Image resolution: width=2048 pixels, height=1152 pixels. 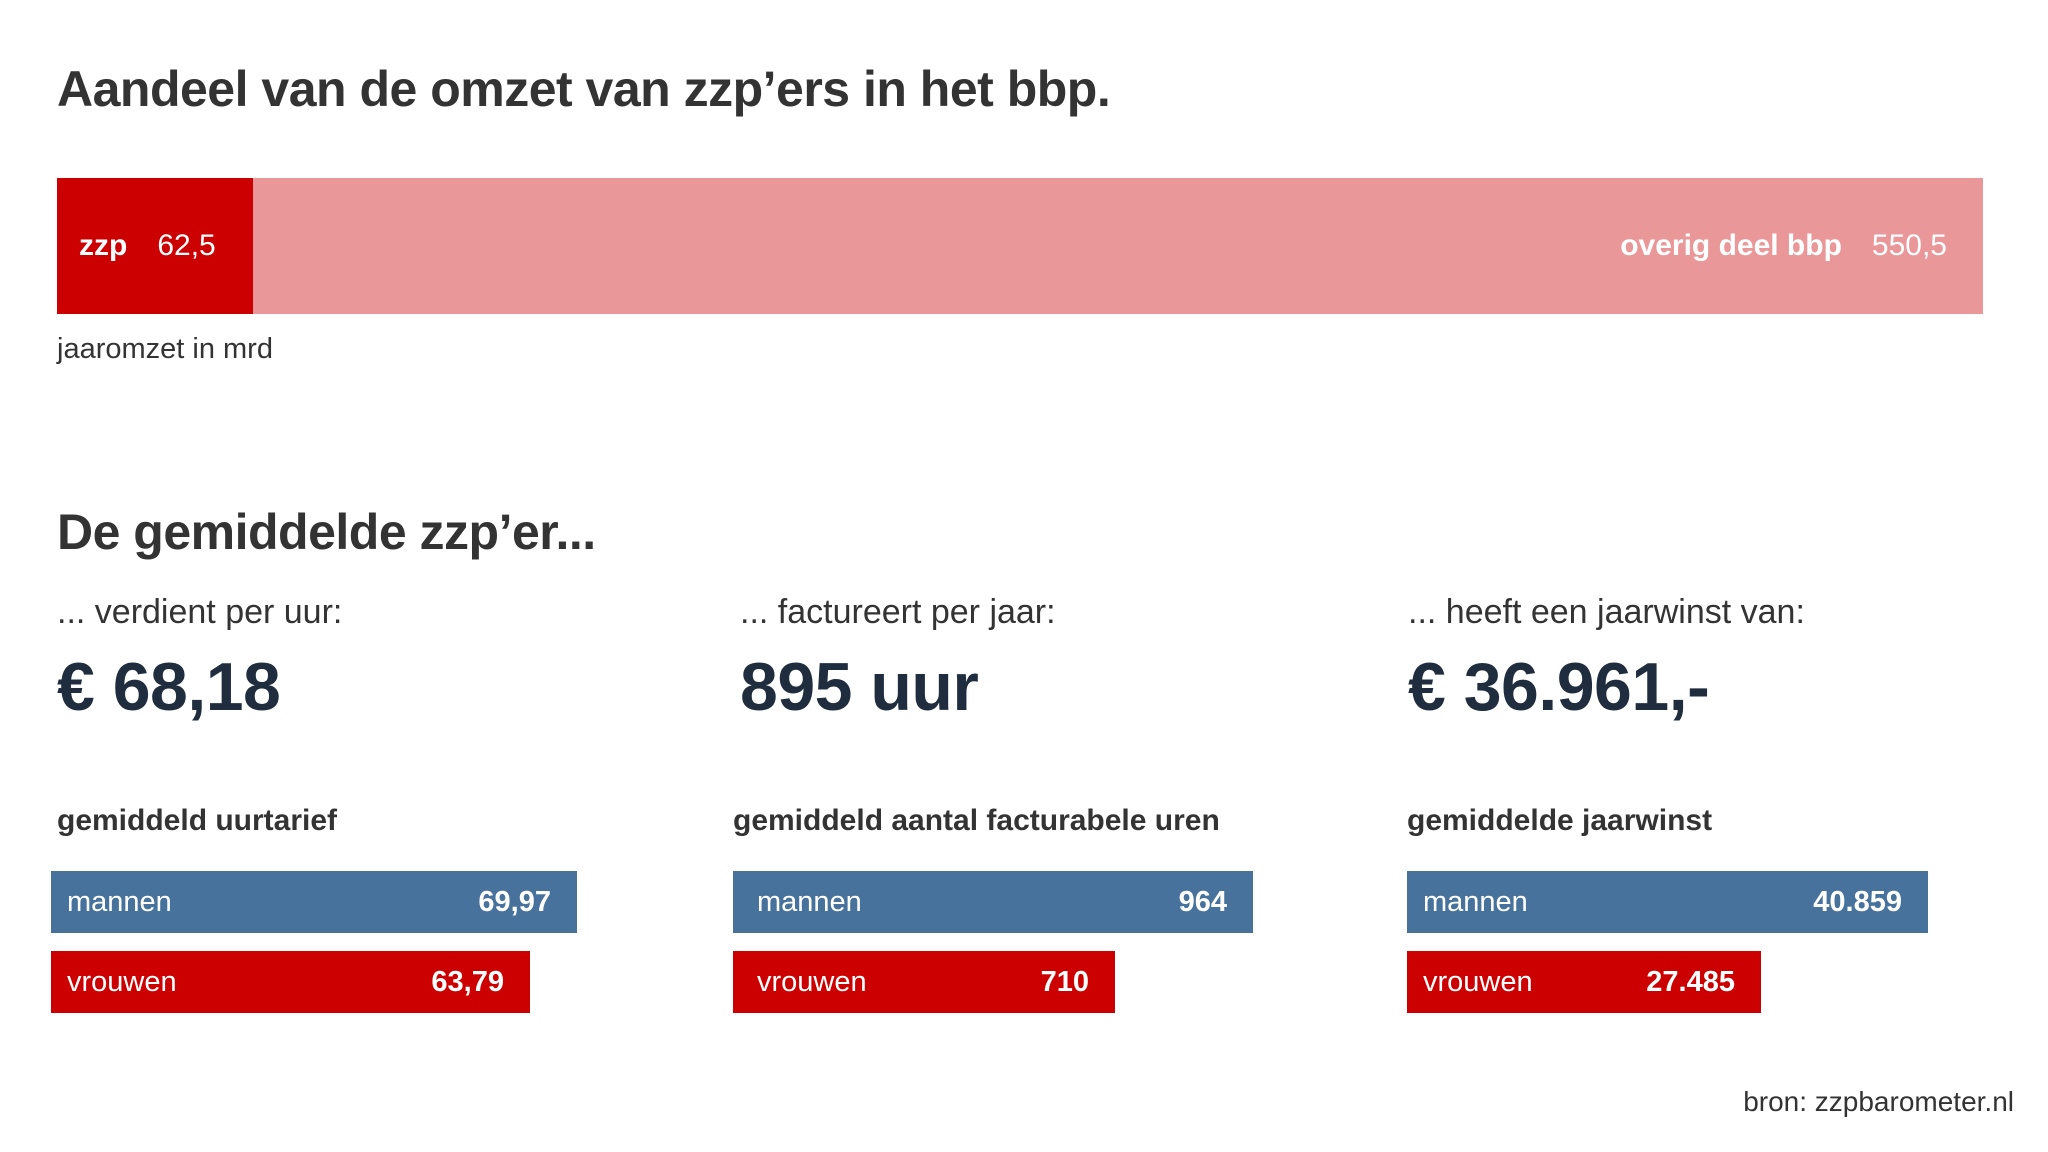 What do you see at coordinates (1667, 902) in the screenshot?
I see `annual-profit-men-bar: mannen 40.859` at bounding box center [1667, 902].